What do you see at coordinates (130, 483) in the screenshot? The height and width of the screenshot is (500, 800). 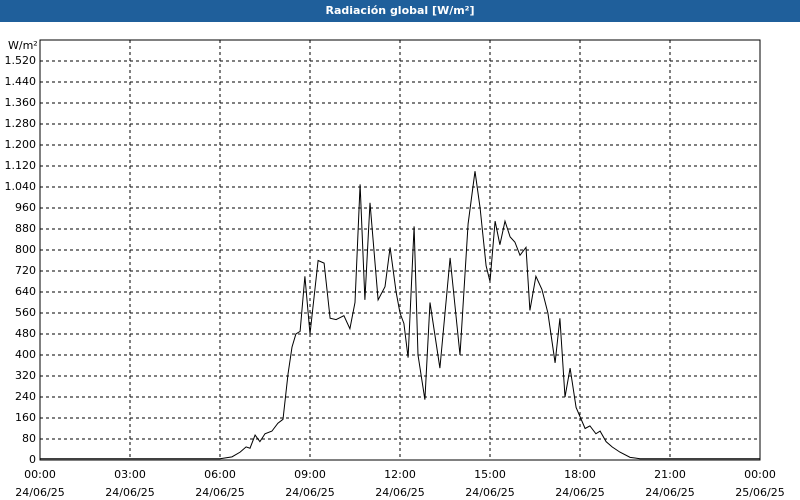 I see `x-tick-label: 03:00 24/06/25` at bounding box center [130, 483].